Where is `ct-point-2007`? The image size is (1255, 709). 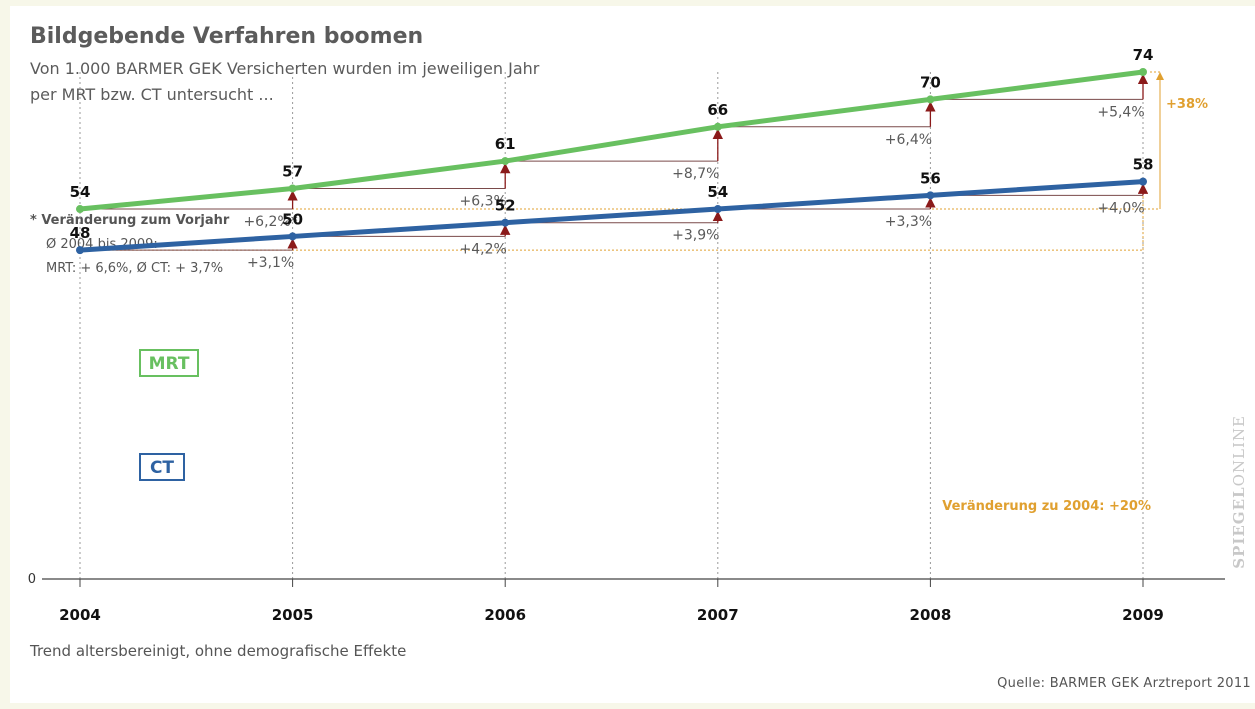 ct-point-2007 is located at coordinates (717, 209).